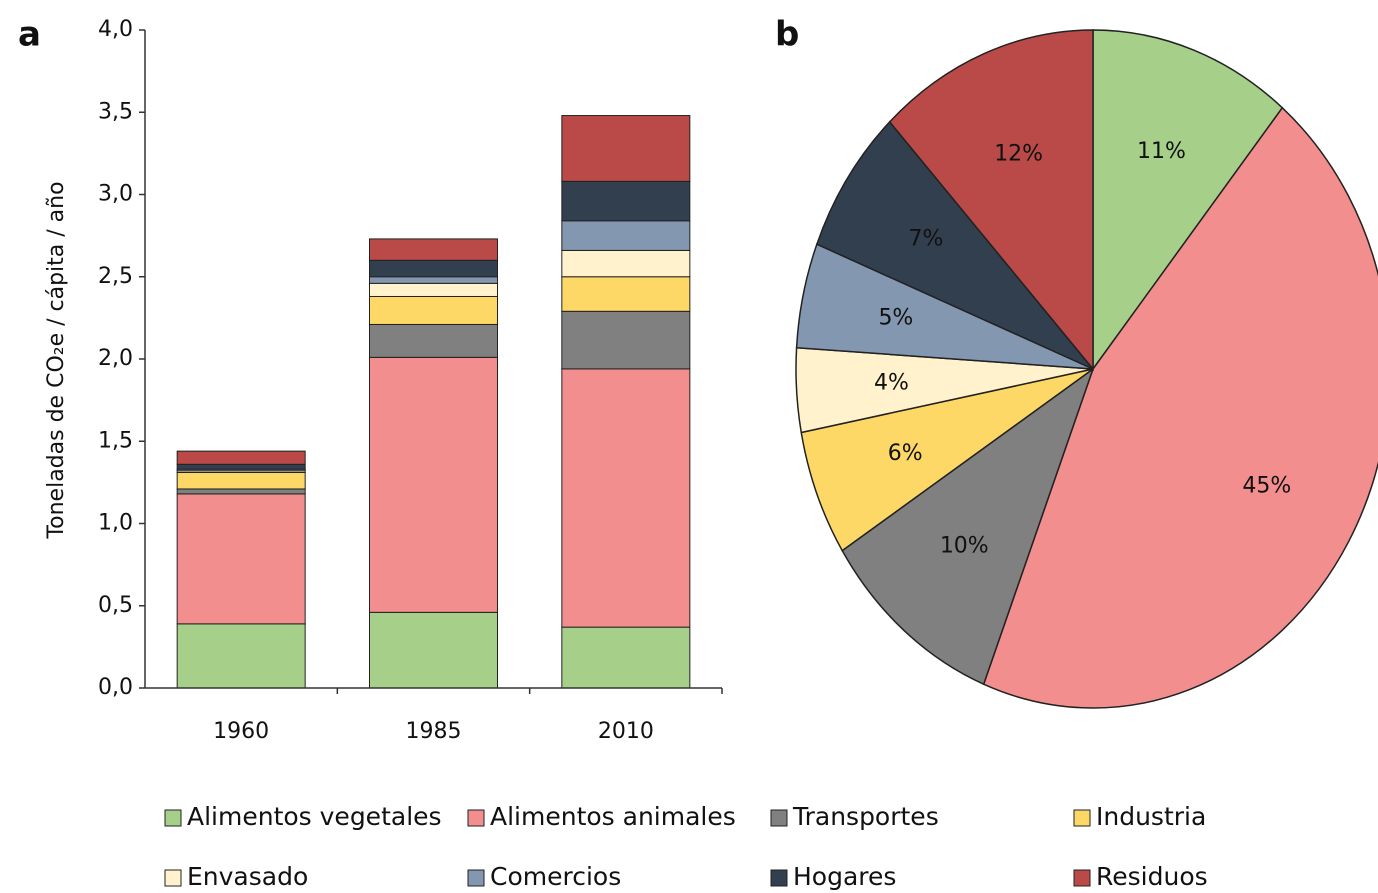 Image resolution: width=1378 pixels, height=893 pixels. I want to click on y-tick-label: 2,5, so click(115, 276).